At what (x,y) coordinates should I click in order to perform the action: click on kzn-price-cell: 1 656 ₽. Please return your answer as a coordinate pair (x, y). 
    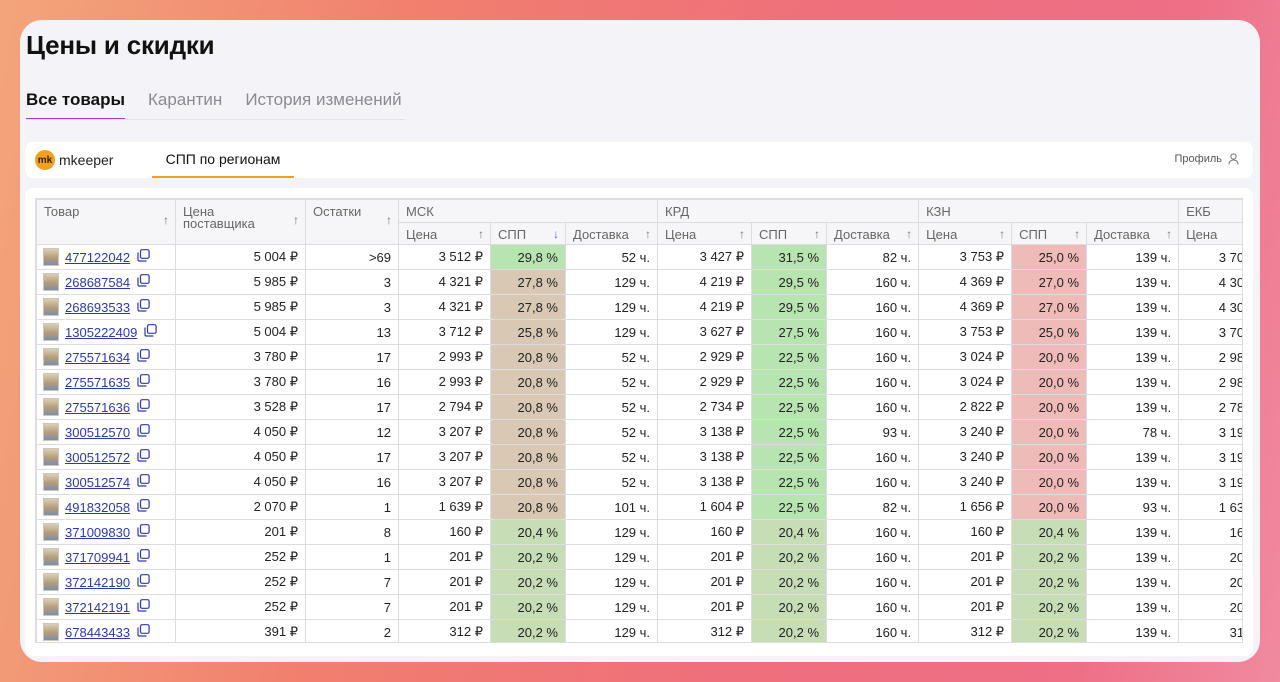
    Looking at the image, I should click on (965, 507).